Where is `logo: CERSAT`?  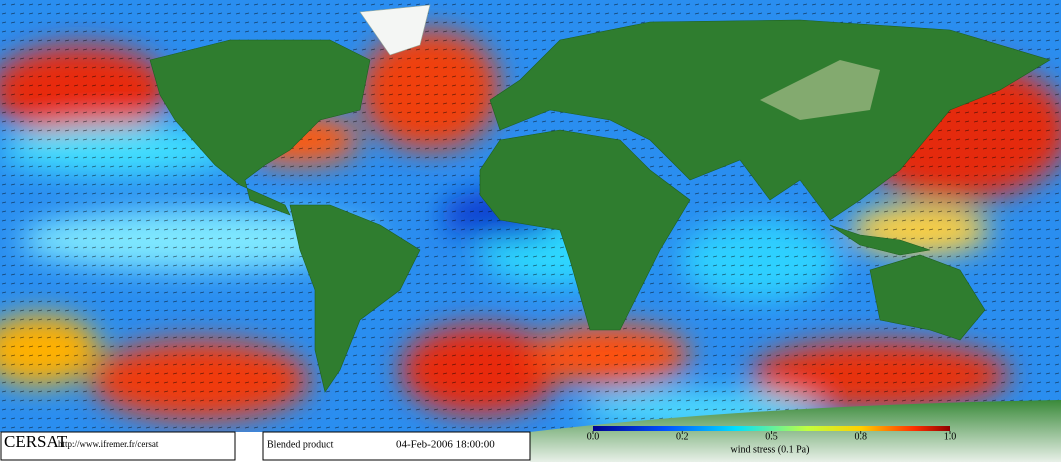
logo: CERSAT is located at coordinates (36, 441).